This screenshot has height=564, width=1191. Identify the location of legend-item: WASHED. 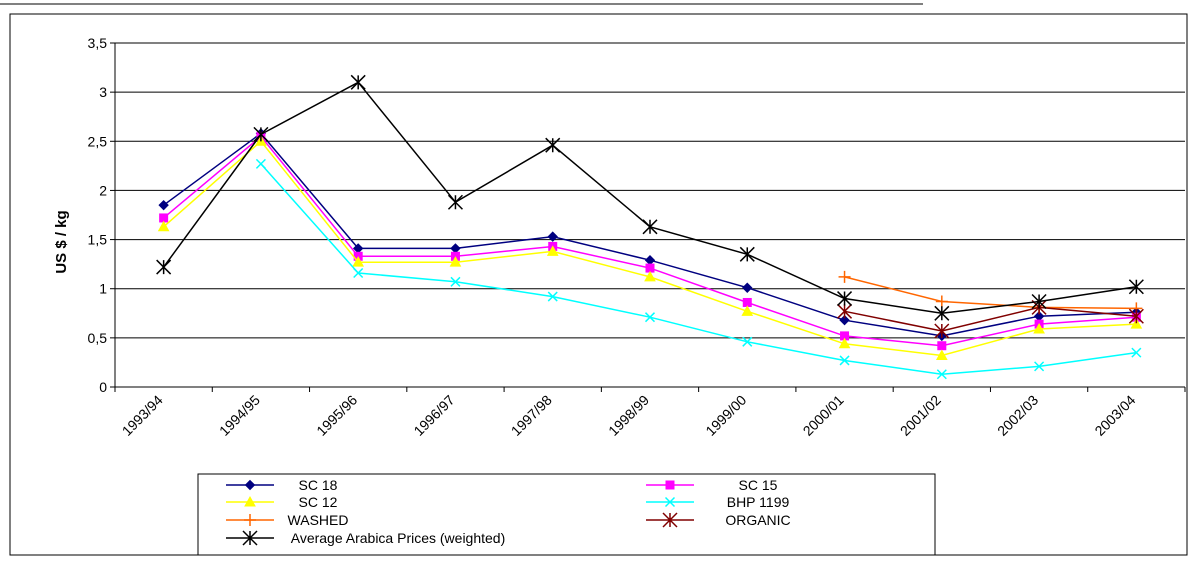
(287, 520).